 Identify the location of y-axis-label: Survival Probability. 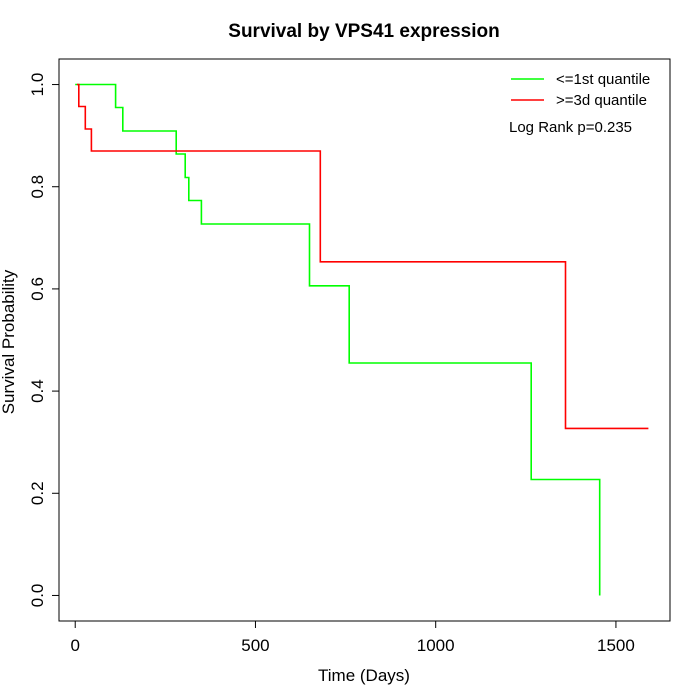
(9, 341).